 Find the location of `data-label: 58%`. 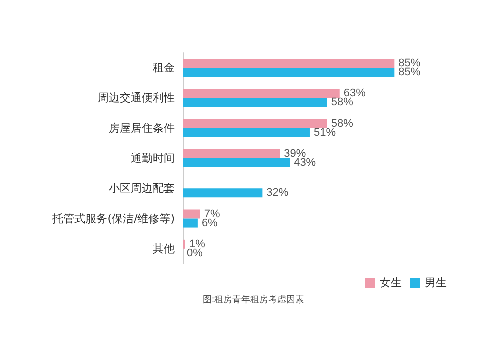

data-label: 58% is located at coordinates (342, 102).